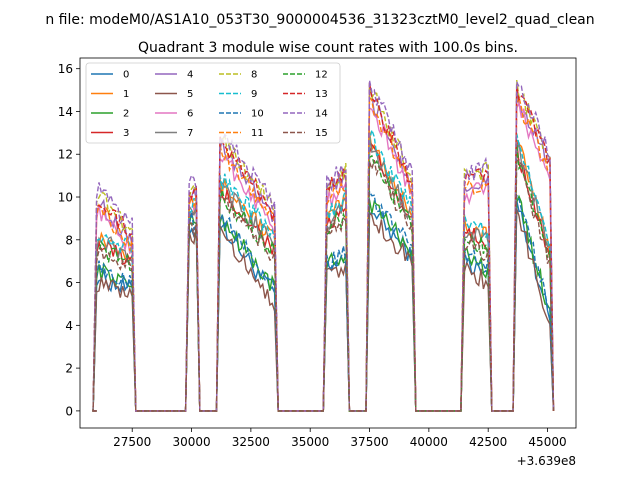 This screenshot has width=640, height=480. What do you see at coordinates (69, 369) in the screenshot?
I see `y-tick-label: 2` at bounding box center [69, 369].